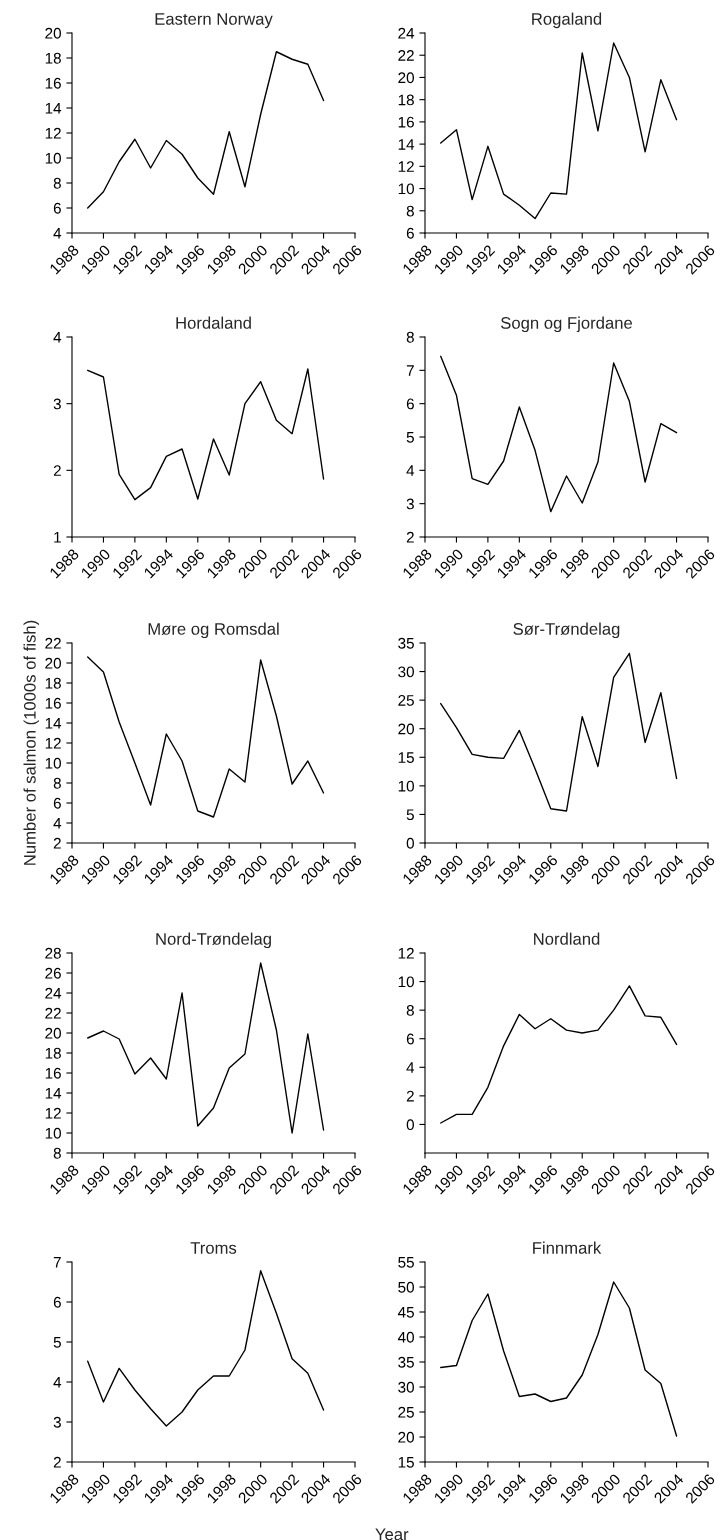 Image resolution: width=723 pixels, height=1540 pixels. I want to click on chart-title: Hordaland, so click(213, 322).